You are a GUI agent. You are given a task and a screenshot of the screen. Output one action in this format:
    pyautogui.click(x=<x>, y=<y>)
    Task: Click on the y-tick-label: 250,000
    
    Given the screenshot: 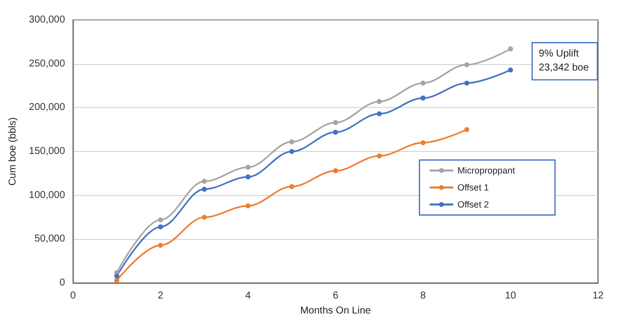 What is the action you would take?
    pyautogui.click(x=47, y=64)
    